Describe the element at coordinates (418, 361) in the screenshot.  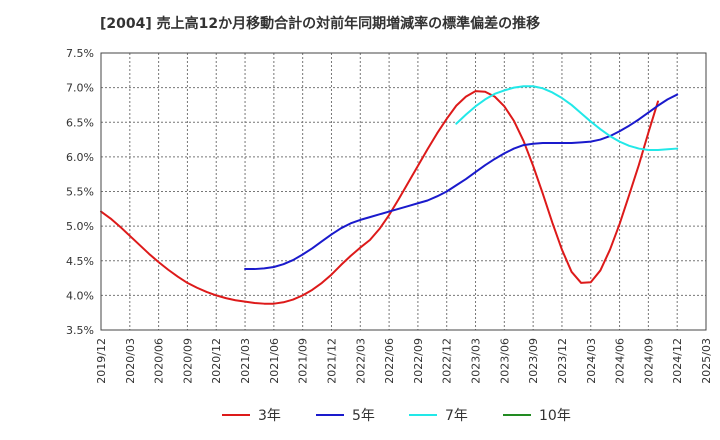
I see `x-tick-label: 2022/09` at that location.